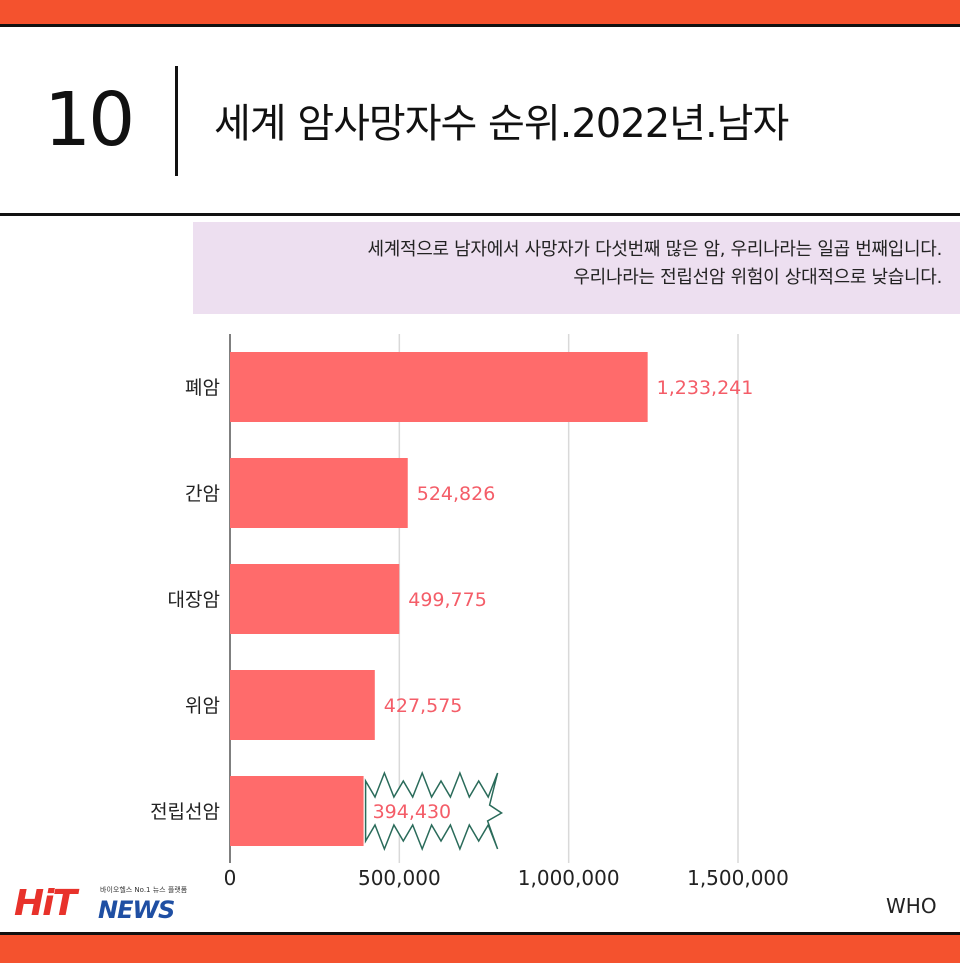 This screenshot has width=960, height=963. Describe the element at coordinates (194, 600) in the screenshot. I see `category-label: 대장암` at that location.